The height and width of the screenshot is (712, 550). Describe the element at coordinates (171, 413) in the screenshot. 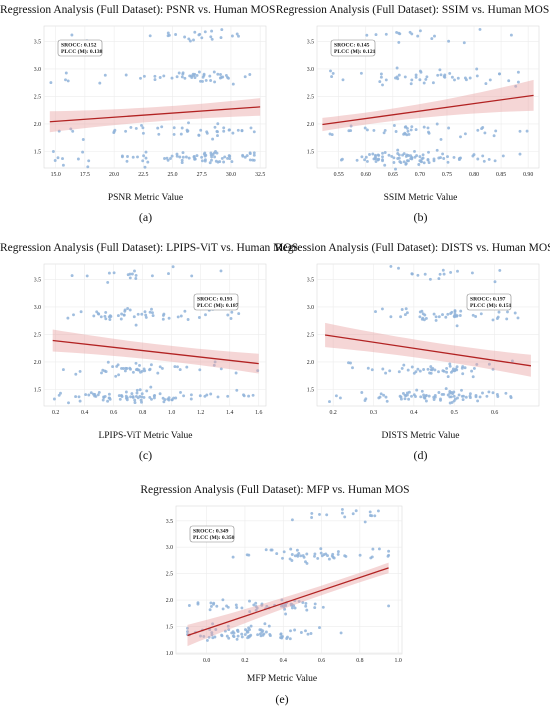

I see `x-tick-label: 1.0` at that location.